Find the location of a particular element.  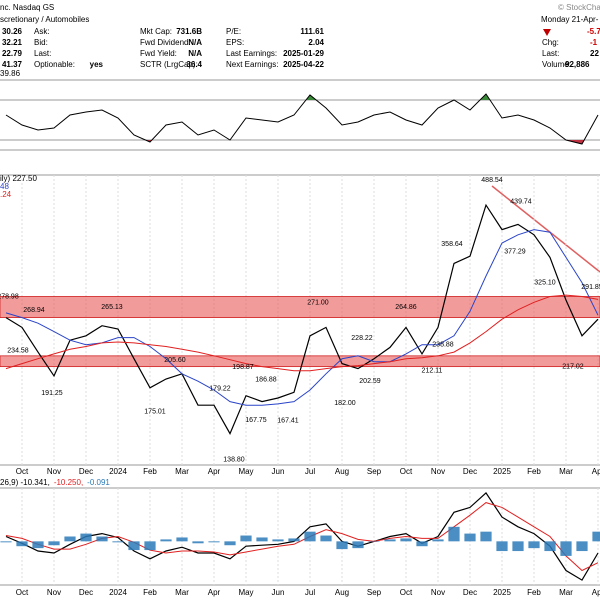

quote-label: Ask: is located at coordinates (42, 31).